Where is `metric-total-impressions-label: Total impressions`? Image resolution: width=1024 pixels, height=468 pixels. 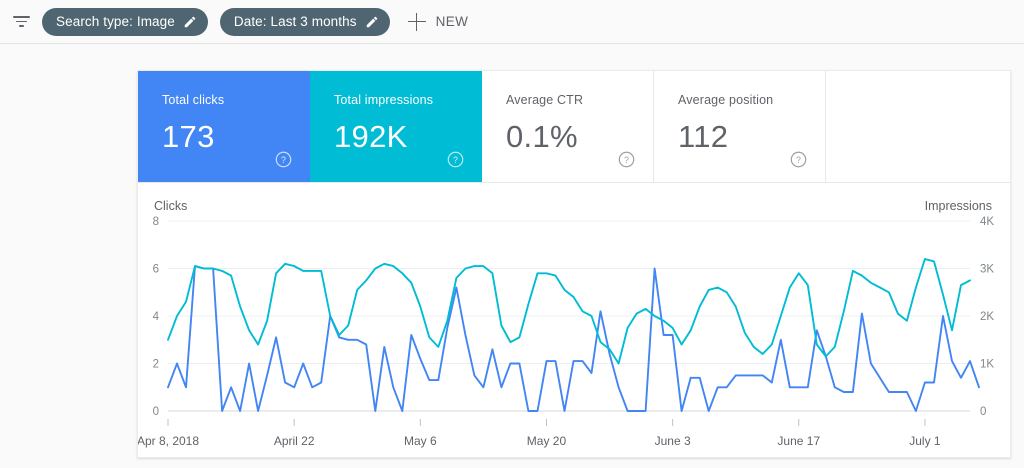
metric-total-impressions-label: Total impressions is located at coordinates (384, 100).